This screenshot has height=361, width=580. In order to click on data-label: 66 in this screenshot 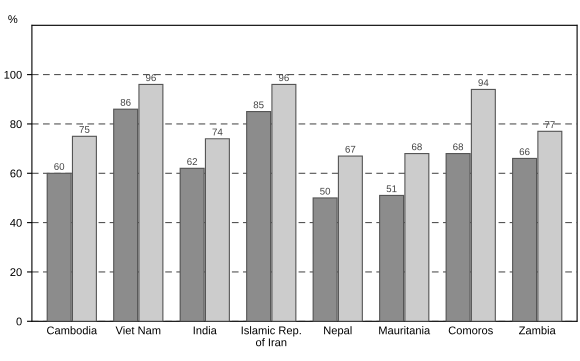, I will do `click(525, 152)`.